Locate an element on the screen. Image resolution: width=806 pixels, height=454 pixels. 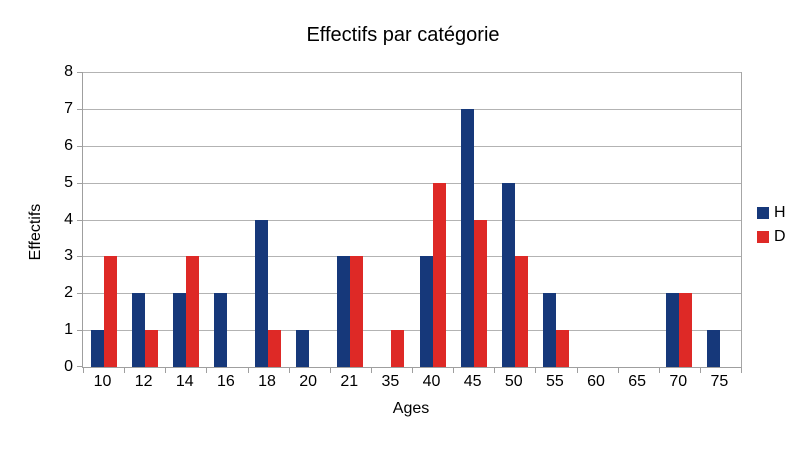
x-axis-label-21: 21 is located at coordinates (349, 381).